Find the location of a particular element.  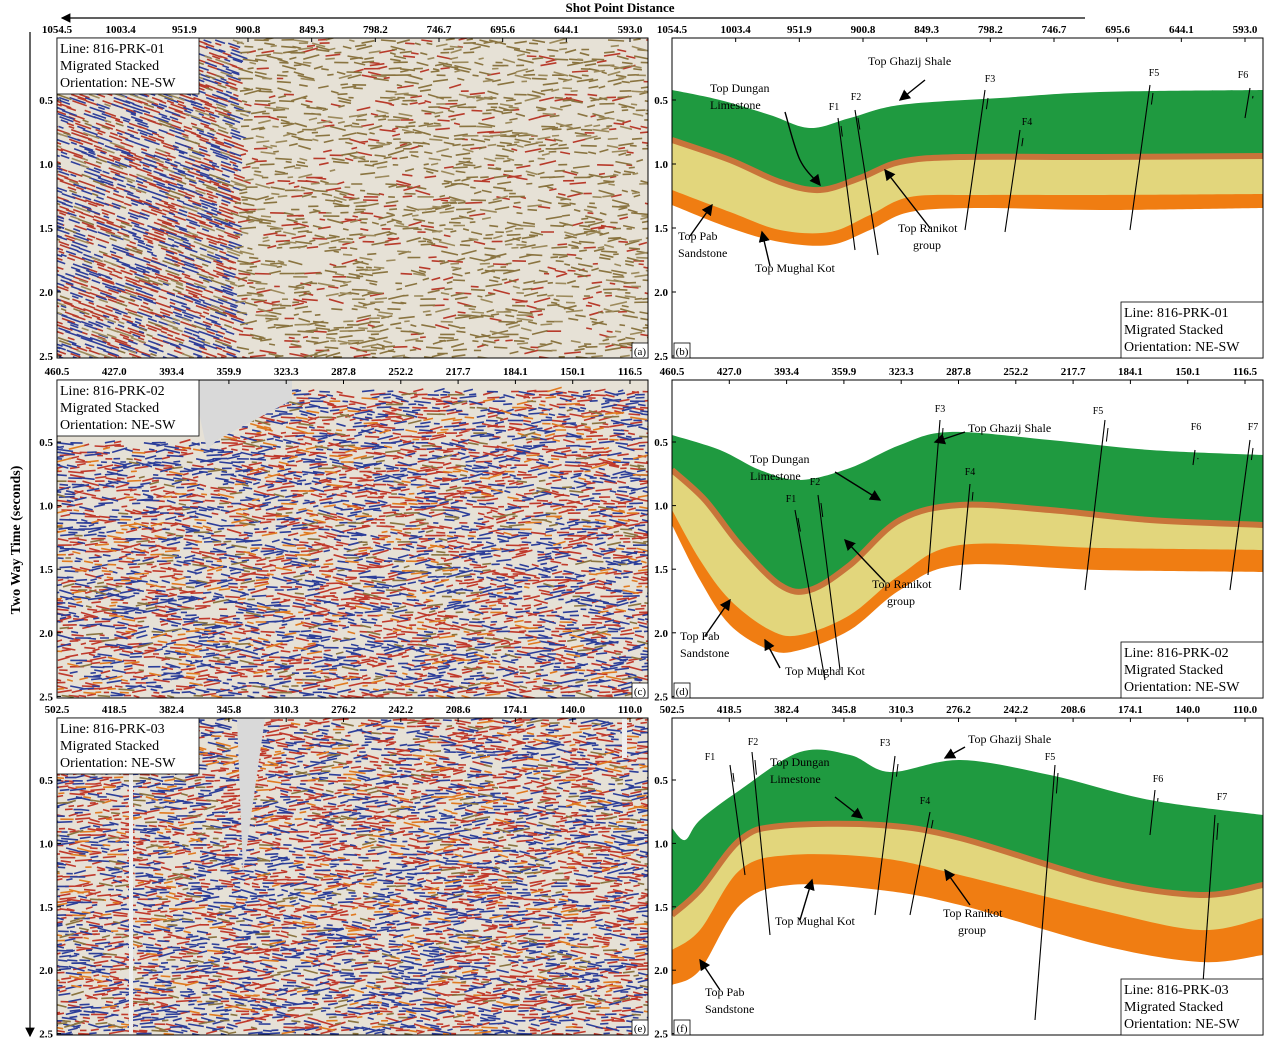

x-tick-label: 427.0 is located at coordinates (729, 372).